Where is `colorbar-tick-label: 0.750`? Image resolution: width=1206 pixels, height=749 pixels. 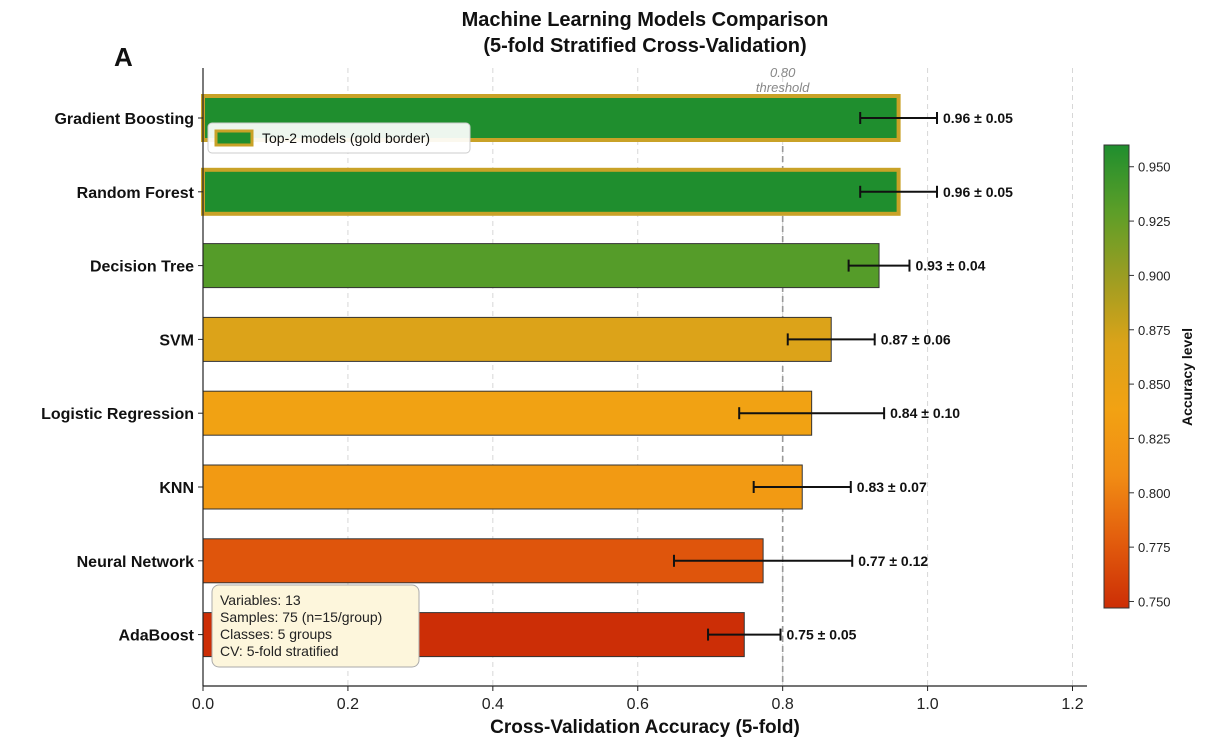 colorbar-tick-label: 0.750 is located at coordinates (1154, 601).